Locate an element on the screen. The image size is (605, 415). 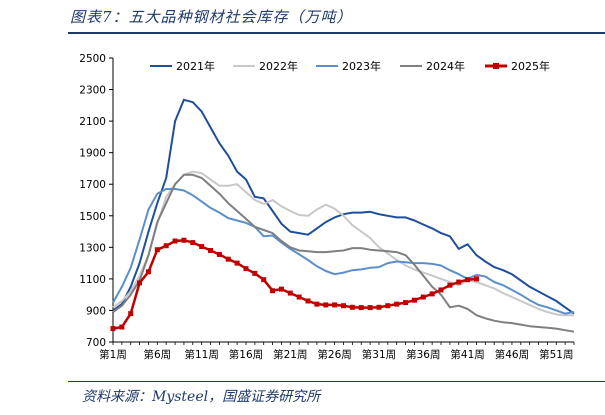
legend-label: 2025年 is located at coordinates (530, 66).